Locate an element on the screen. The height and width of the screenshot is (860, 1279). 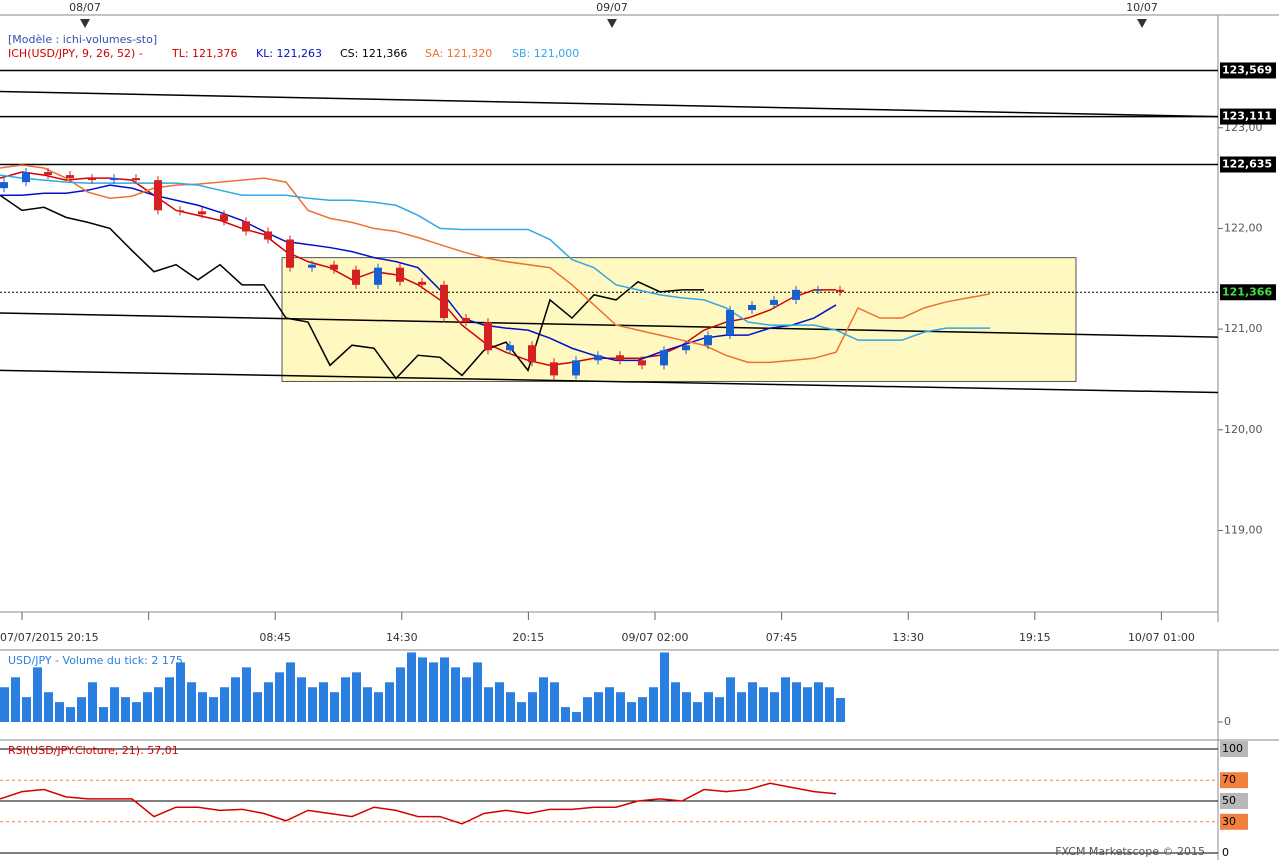
y-tick-label: 0 is located at coordinates (1225, 852).